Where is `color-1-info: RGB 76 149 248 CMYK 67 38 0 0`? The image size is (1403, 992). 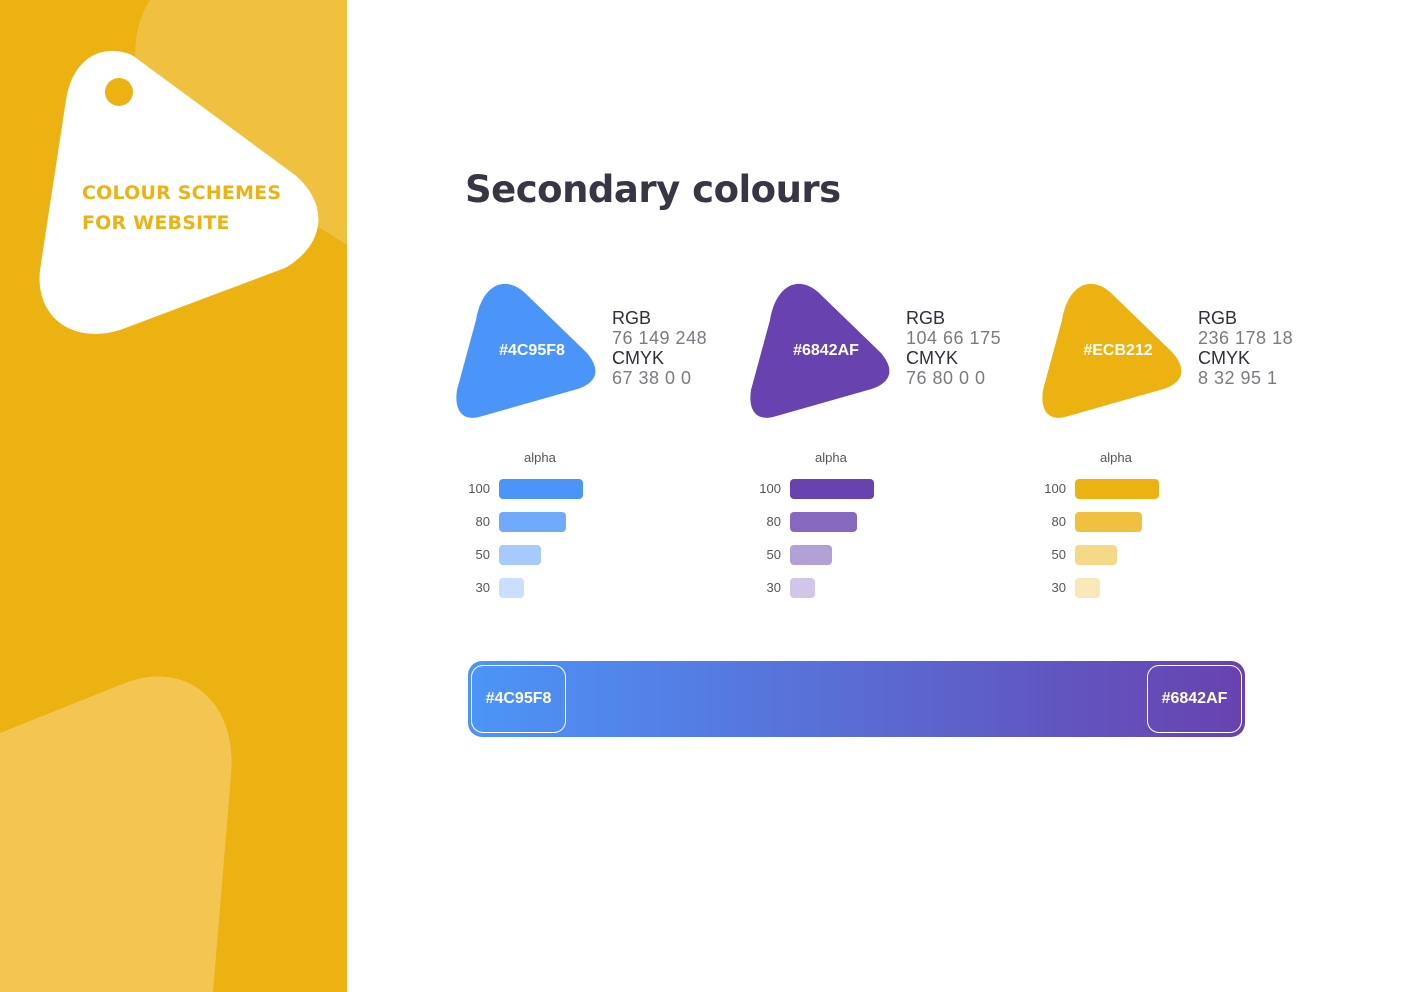 color-1-info: RGB 76 149 248 CMYK 67 38 0 0 is located at coordinates (659, 348).